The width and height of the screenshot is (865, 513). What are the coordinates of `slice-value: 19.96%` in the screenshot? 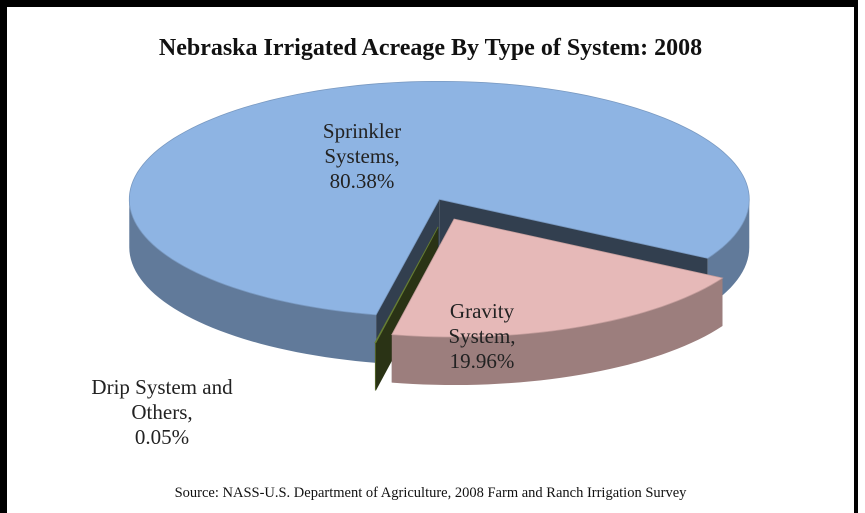 It's located at (482, 361).